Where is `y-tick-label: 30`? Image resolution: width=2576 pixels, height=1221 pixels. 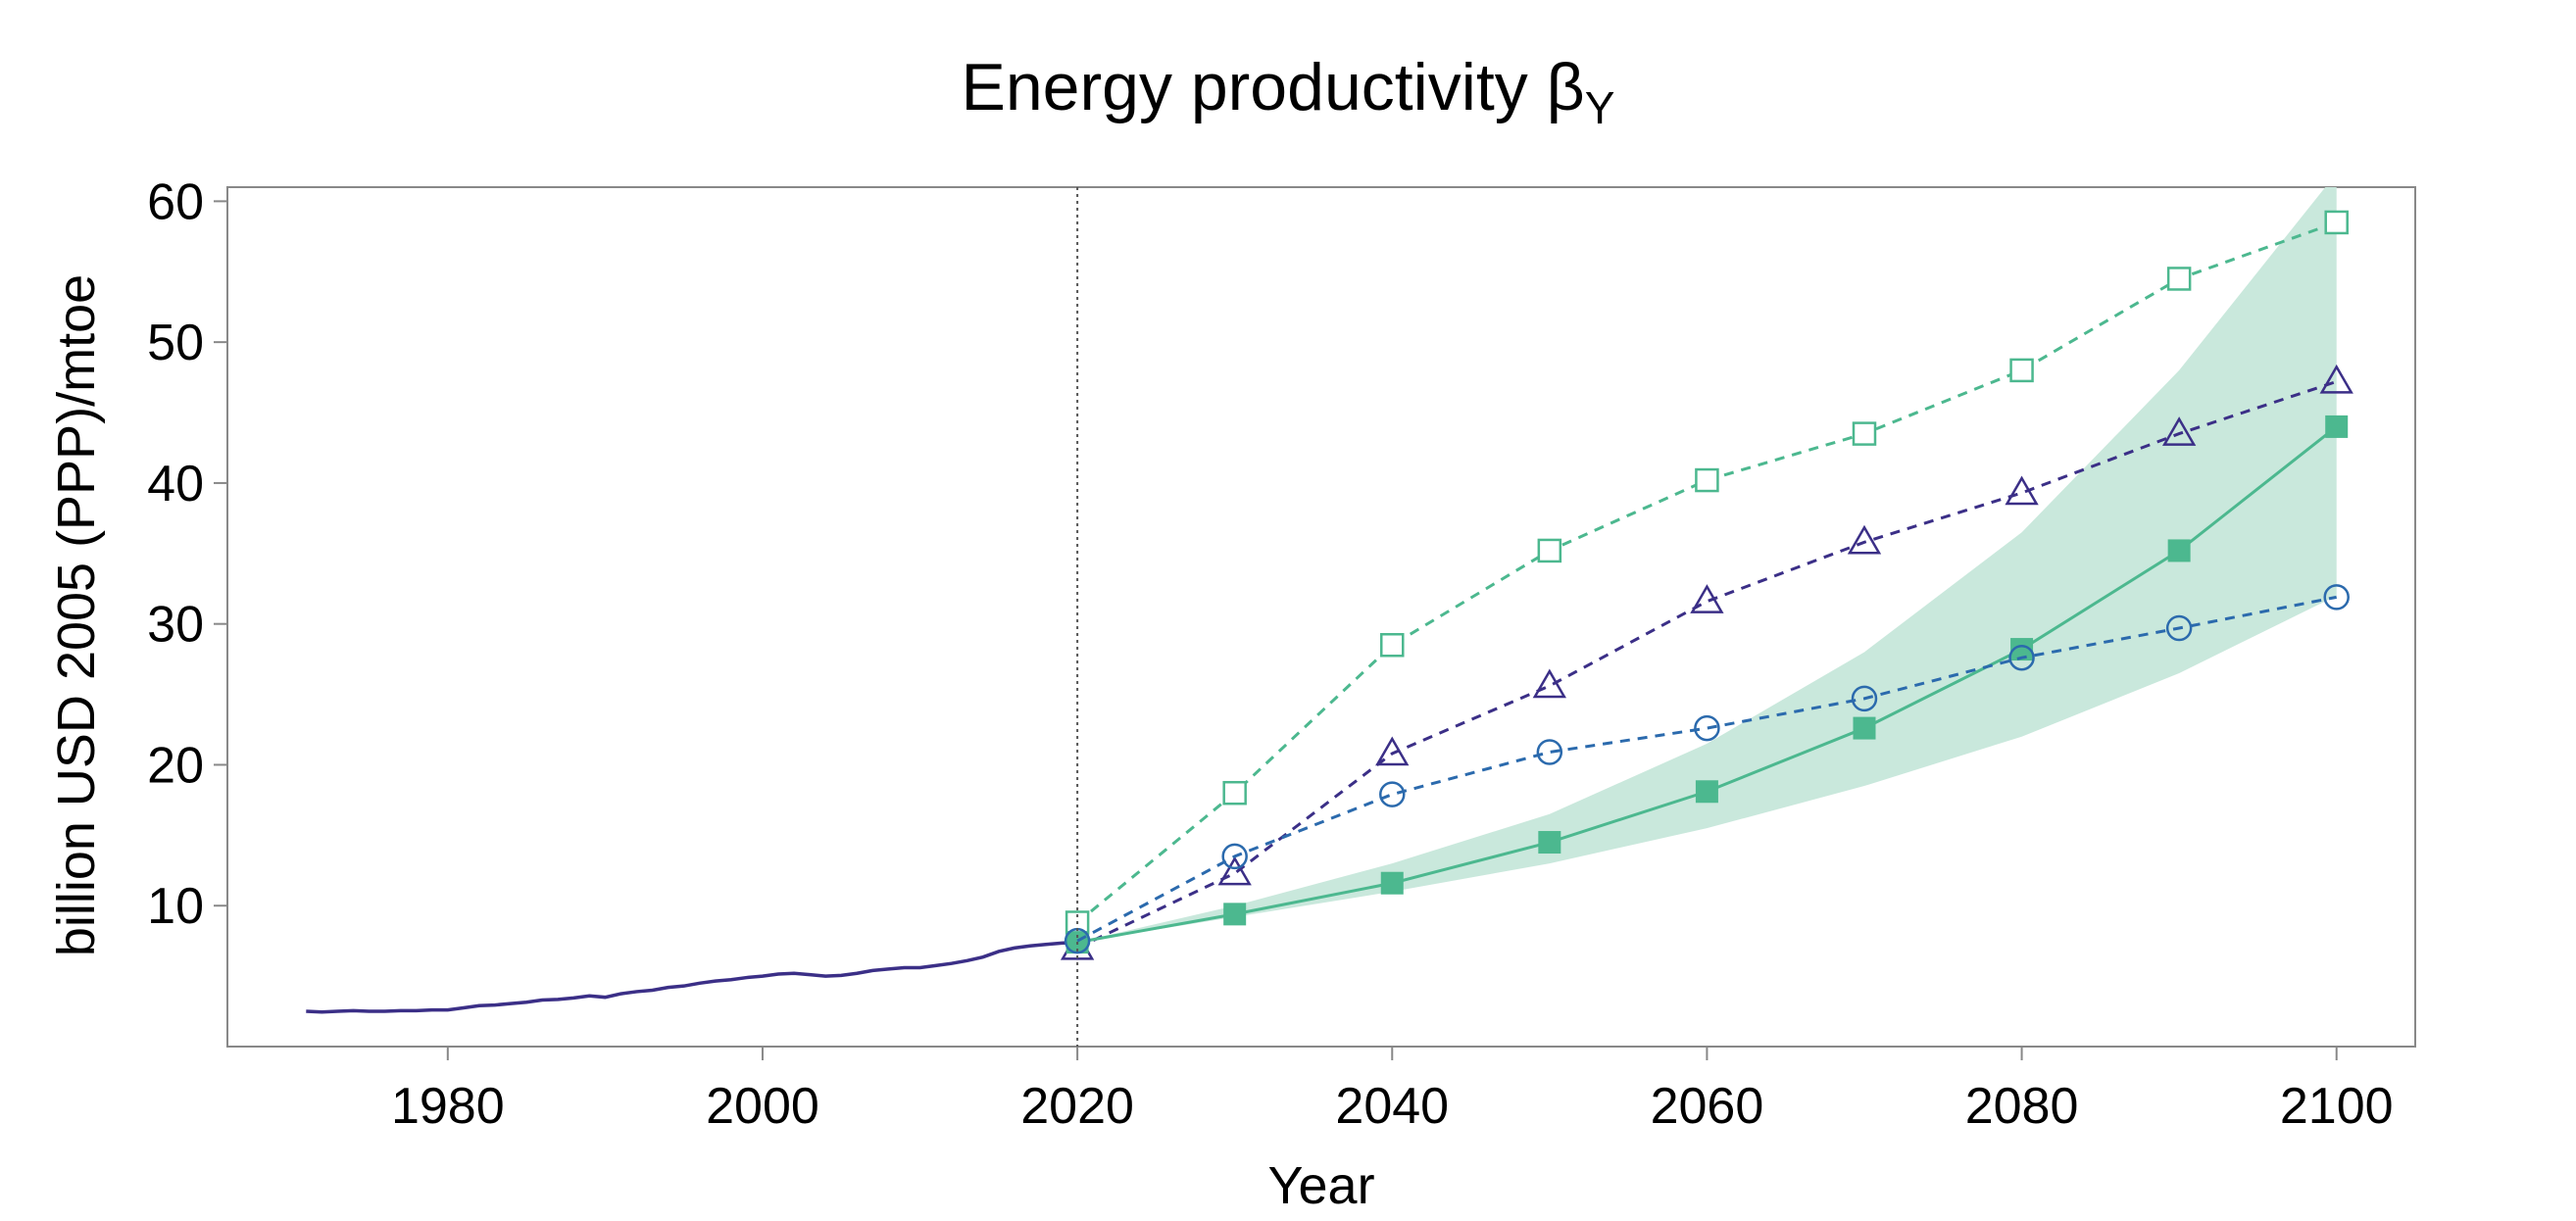 y-tick-label: 30 is located at coordinates (175, 625).